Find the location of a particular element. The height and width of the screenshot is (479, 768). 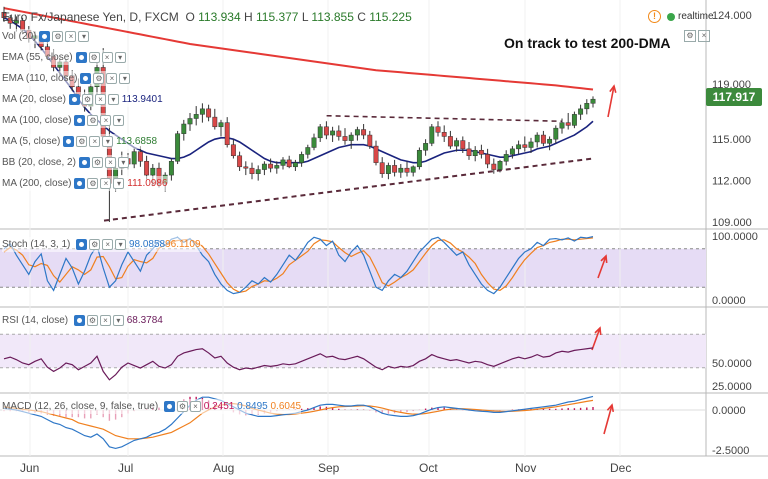

price-tick-label: 112.000 is located at coordinates (731, 182).